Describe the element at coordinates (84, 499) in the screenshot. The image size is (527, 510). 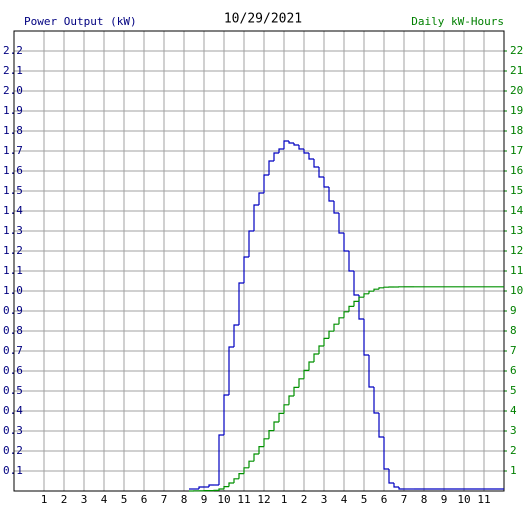
I see `x-tick-label: 3` at that location.